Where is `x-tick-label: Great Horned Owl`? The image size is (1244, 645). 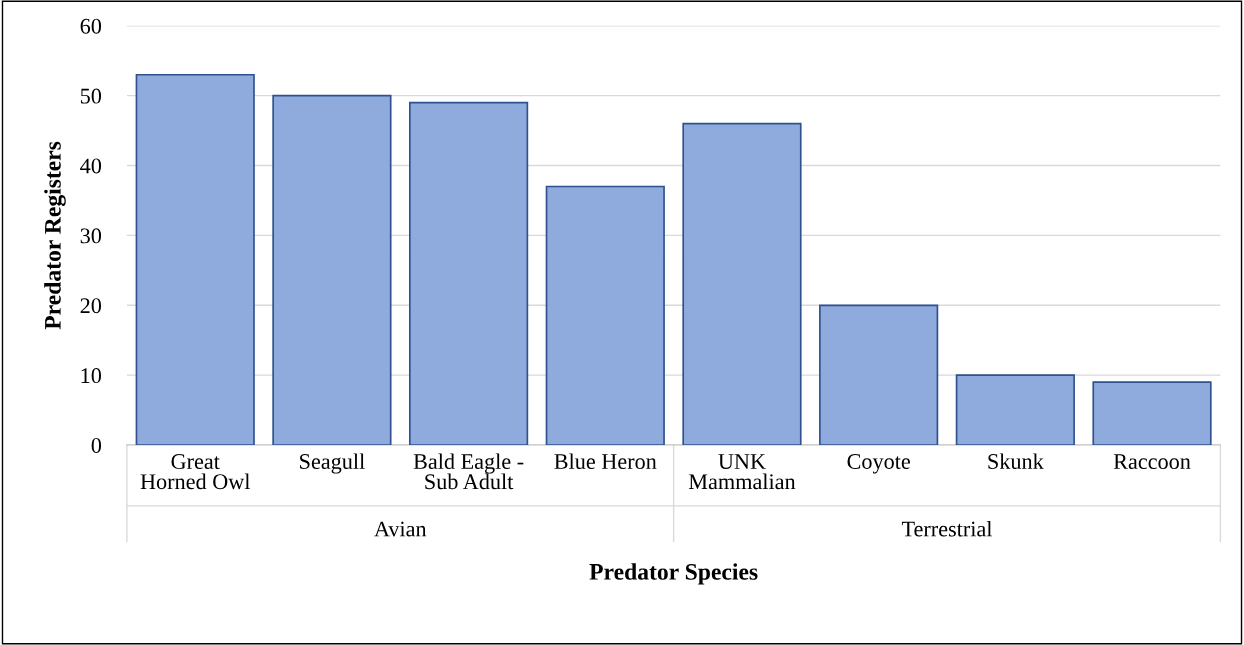 x-tick-label: Great Horned Owl is located at coordinates (195, 472).